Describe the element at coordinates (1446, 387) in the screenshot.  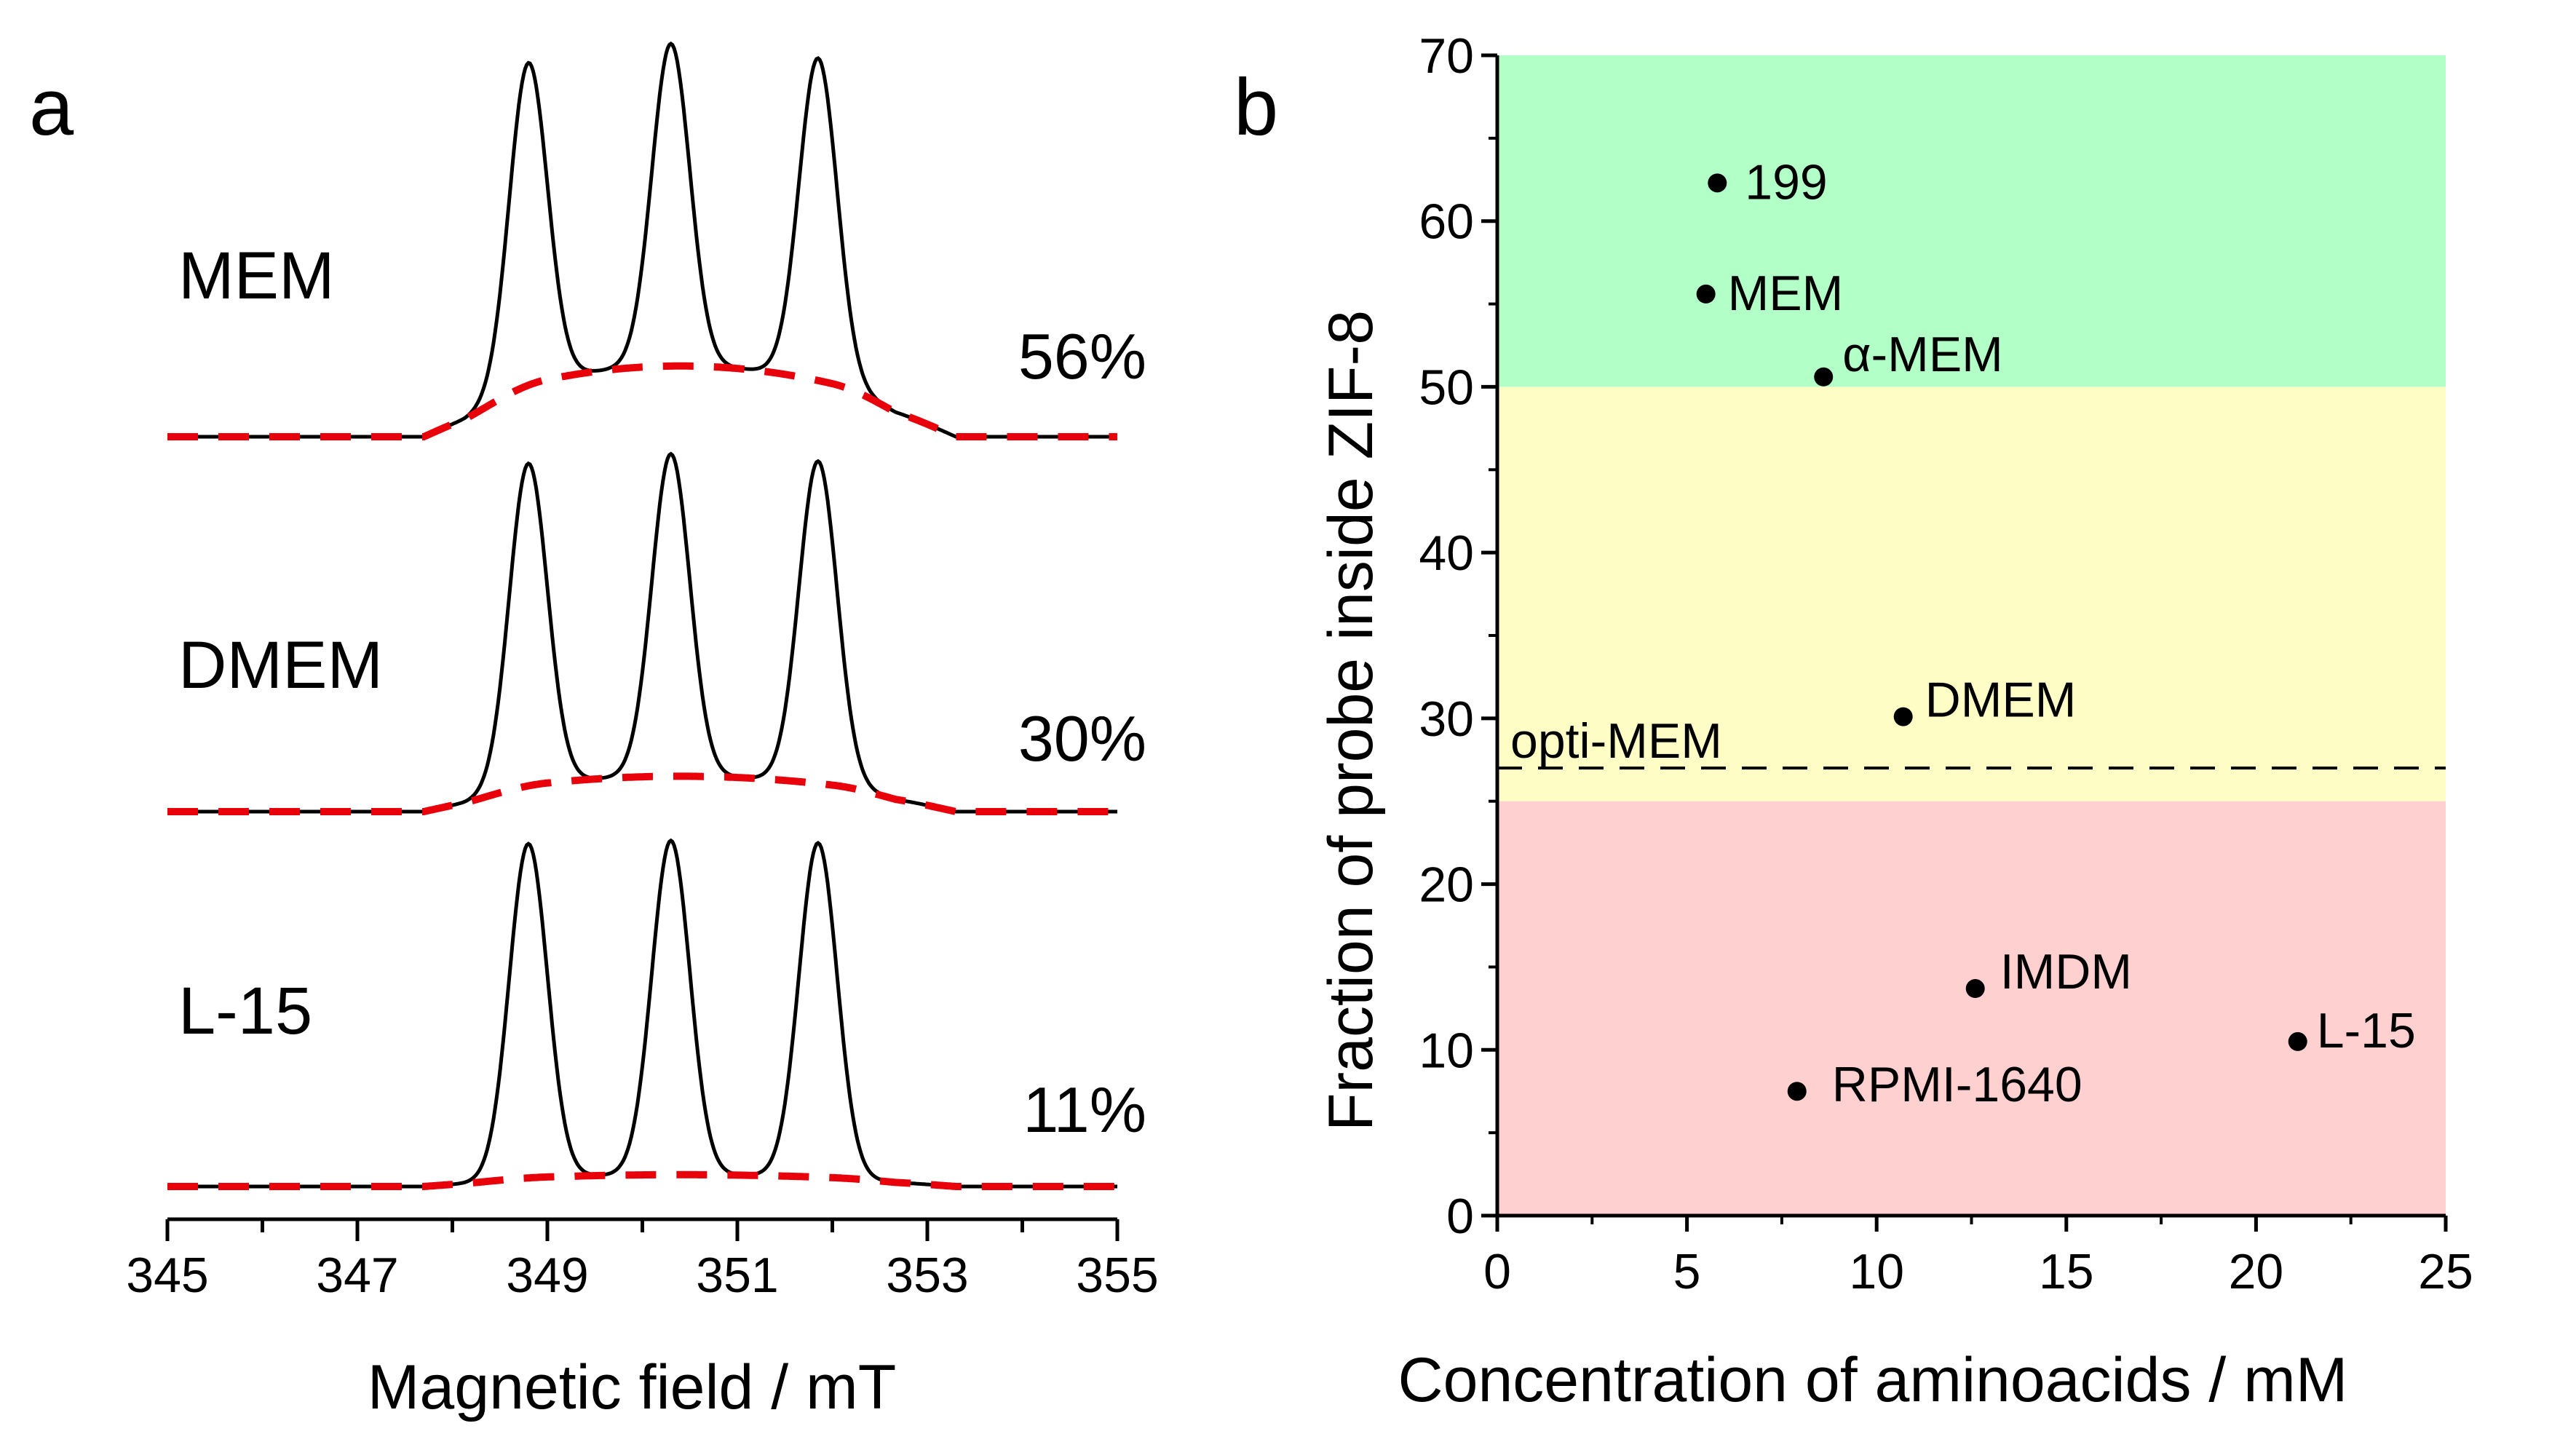
I see `y-tick-label: 50` at that location.